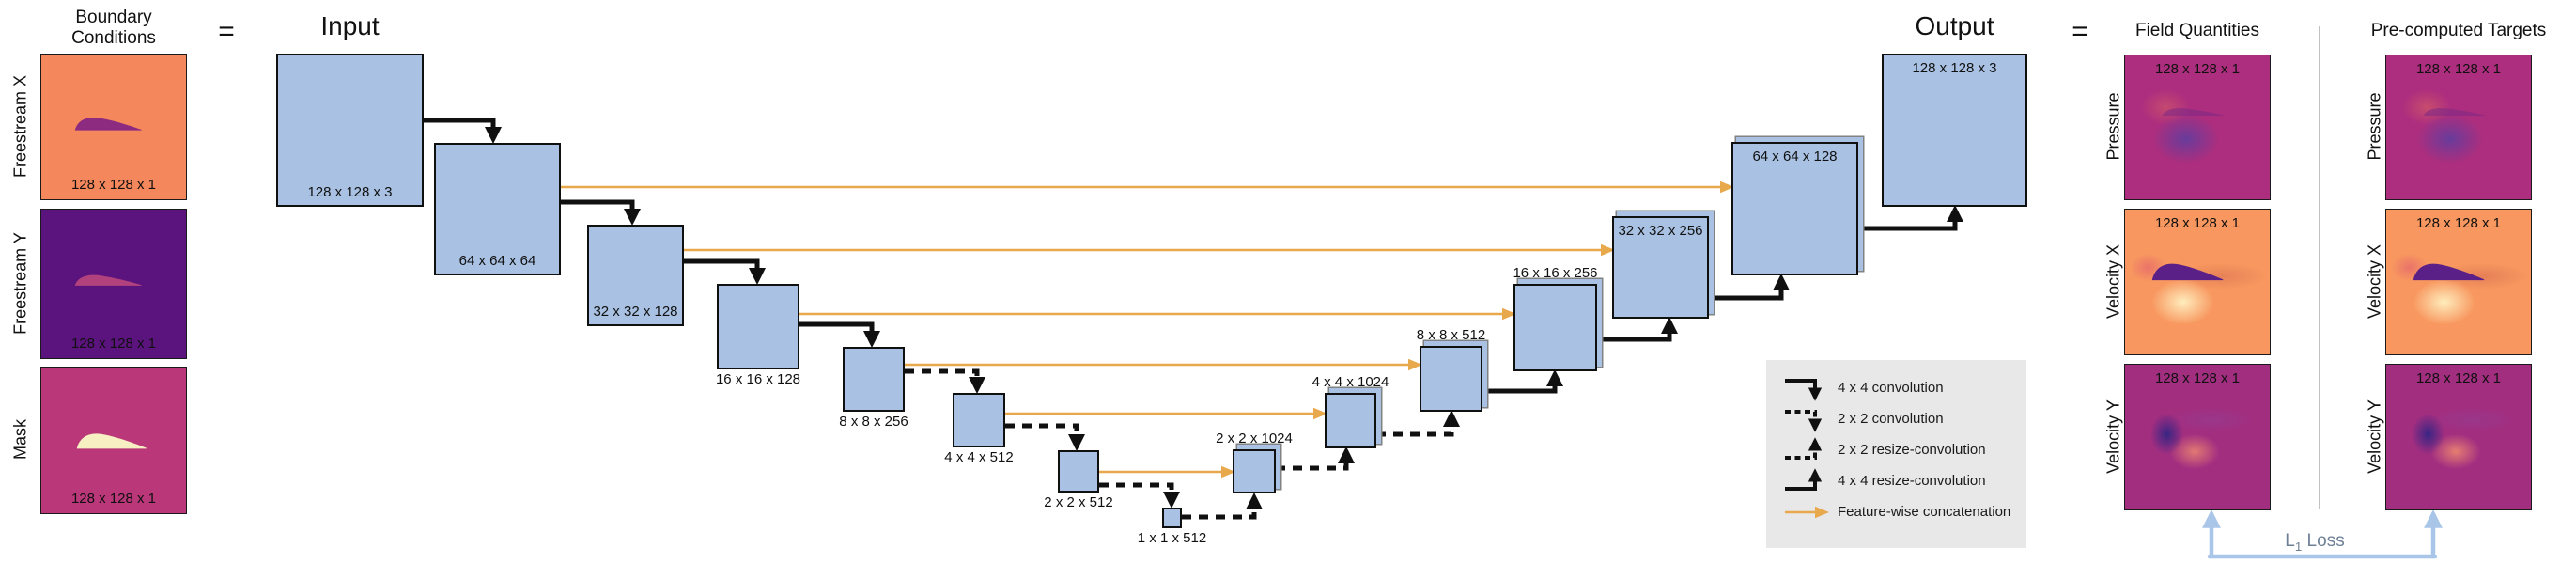 This screenshot has height=564, width=2576. I want to click on legend-label: 4 x 4 convolution, so click(1891, 388).